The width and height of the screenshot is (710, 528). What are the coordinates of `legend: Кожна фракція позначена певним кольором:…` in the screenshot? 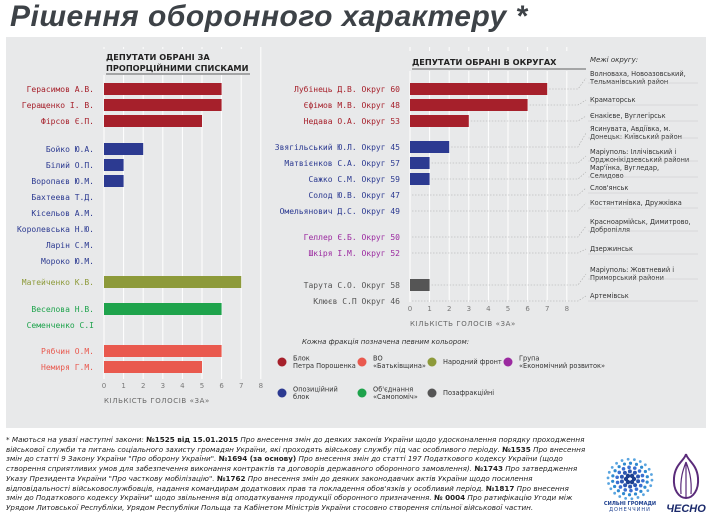 It's located at (441, 369).